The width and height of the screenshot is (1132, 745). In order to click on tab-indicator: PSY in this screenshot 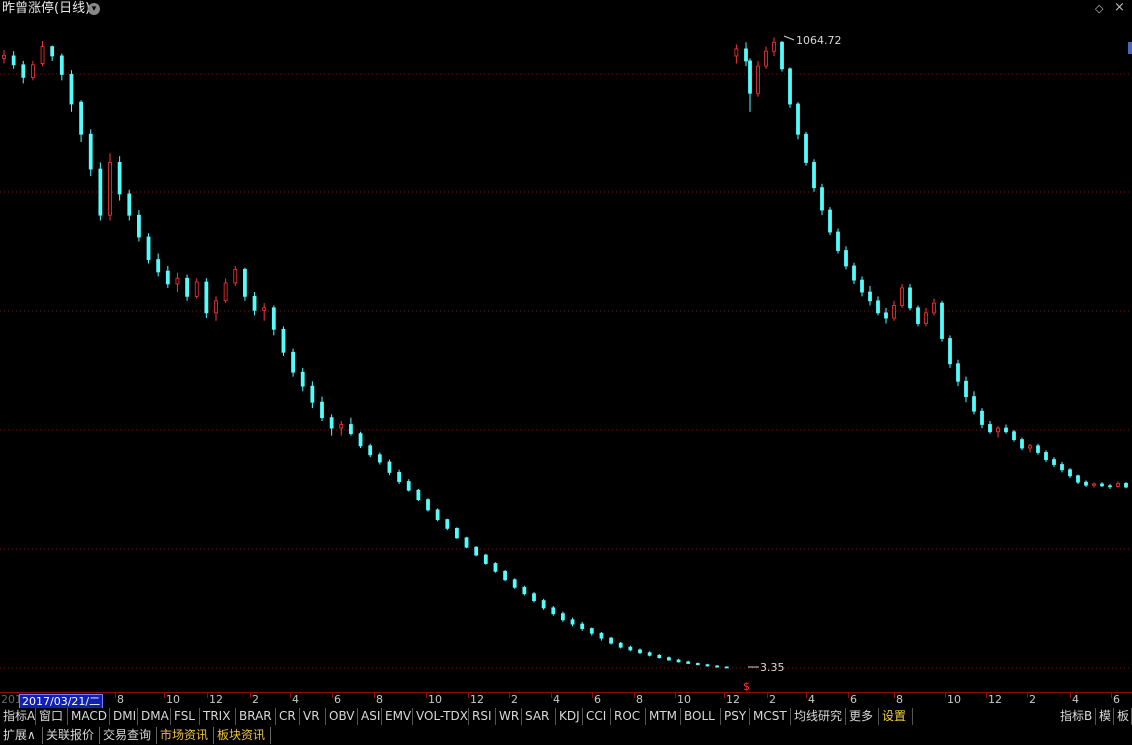, I will do `click(735, 716)`.